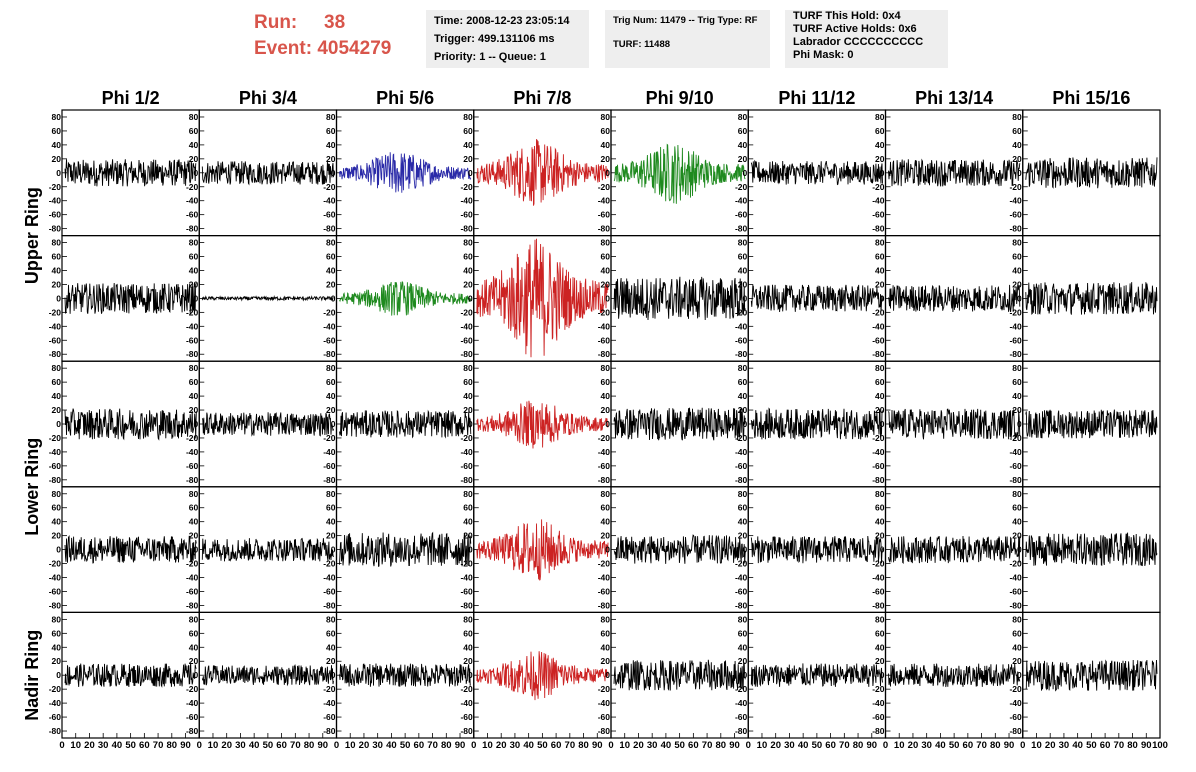 Image resolution: width=1196 pixels, height=772 pixels. I want to click on x-tick-label: 60, so click(968, 745).